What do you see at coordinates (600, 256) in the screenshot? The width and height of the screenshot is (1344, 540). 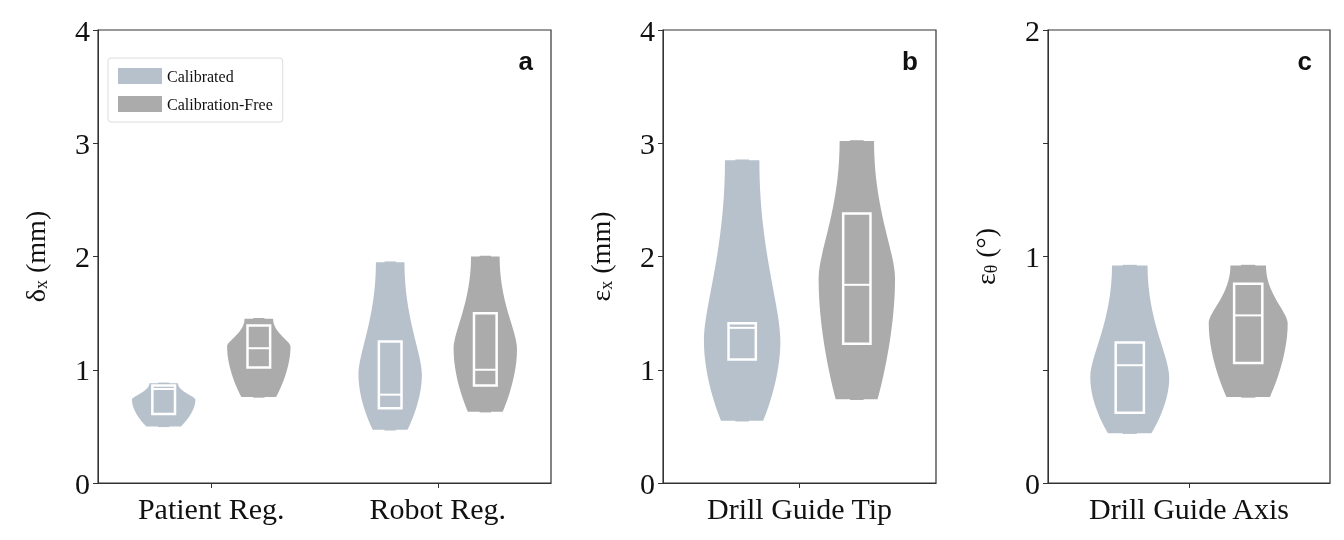 I see `y-axis-title: εx (mm)` at bounding box center [600, 256].